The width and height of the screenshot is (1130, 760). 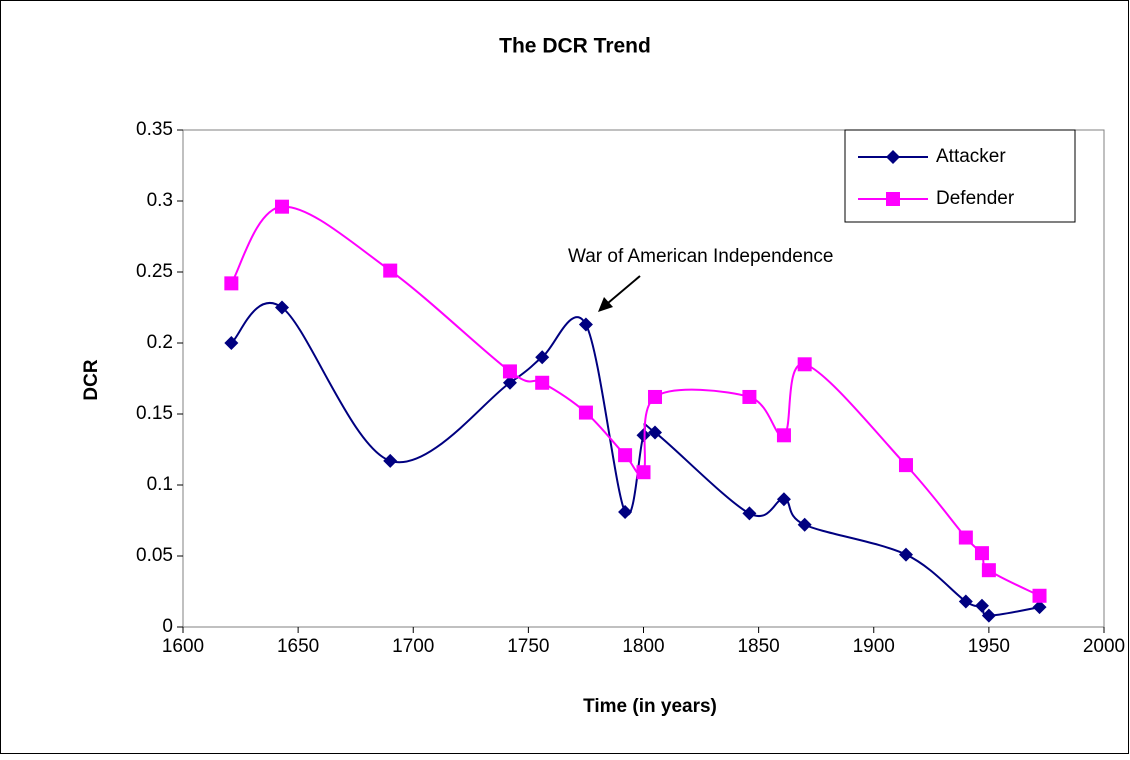 What do you see at coordinates (160, 484) in the screenshot?
I see `y-tick-label: 0.1` at bounding box center [160, 484].